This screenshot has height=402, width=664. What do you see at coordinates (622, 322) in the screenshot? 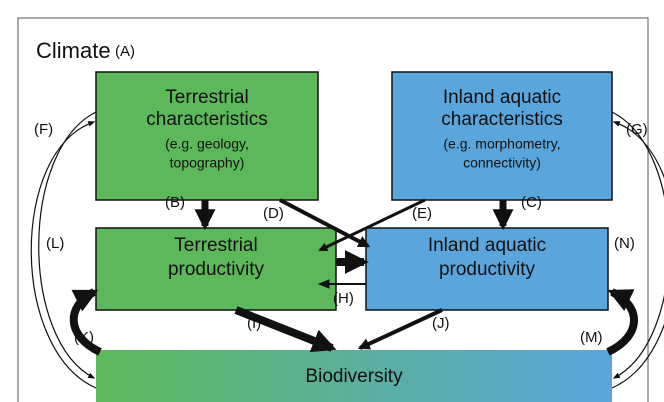
I see `arrow-m` at bounding box center [622, 322].